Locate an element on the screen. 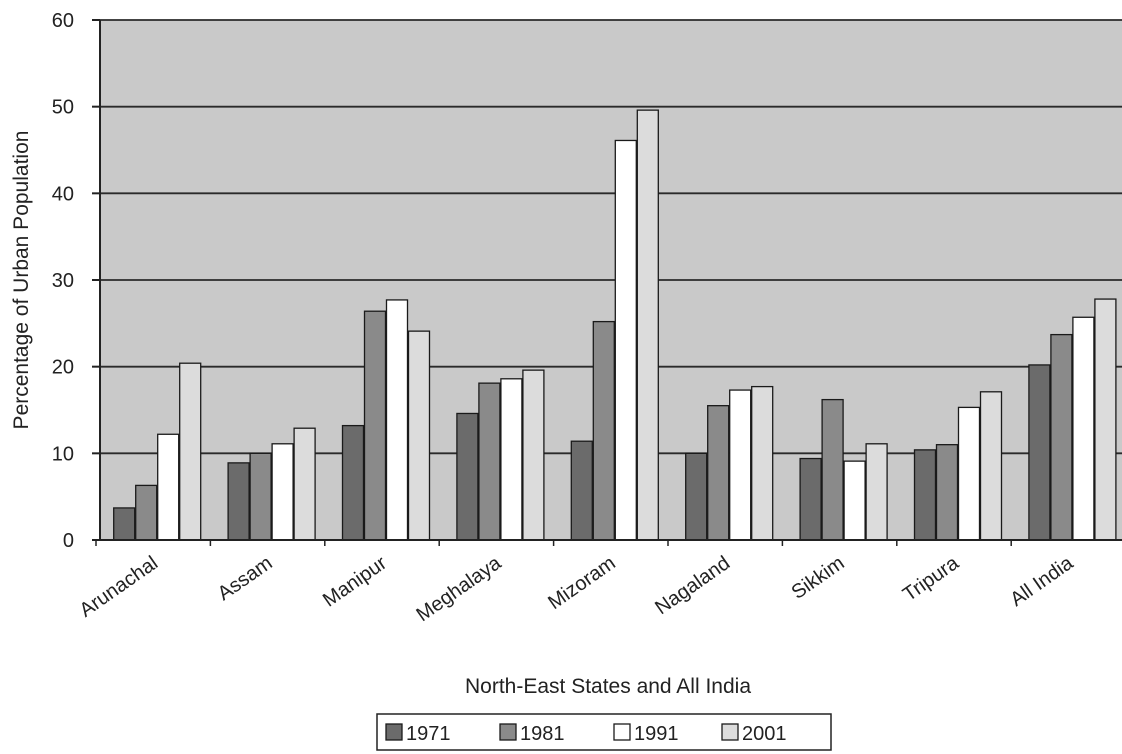 The width and height of the screenshot is (1122, 754). bar-1971-all-india is located at coordinates (1039, 452).